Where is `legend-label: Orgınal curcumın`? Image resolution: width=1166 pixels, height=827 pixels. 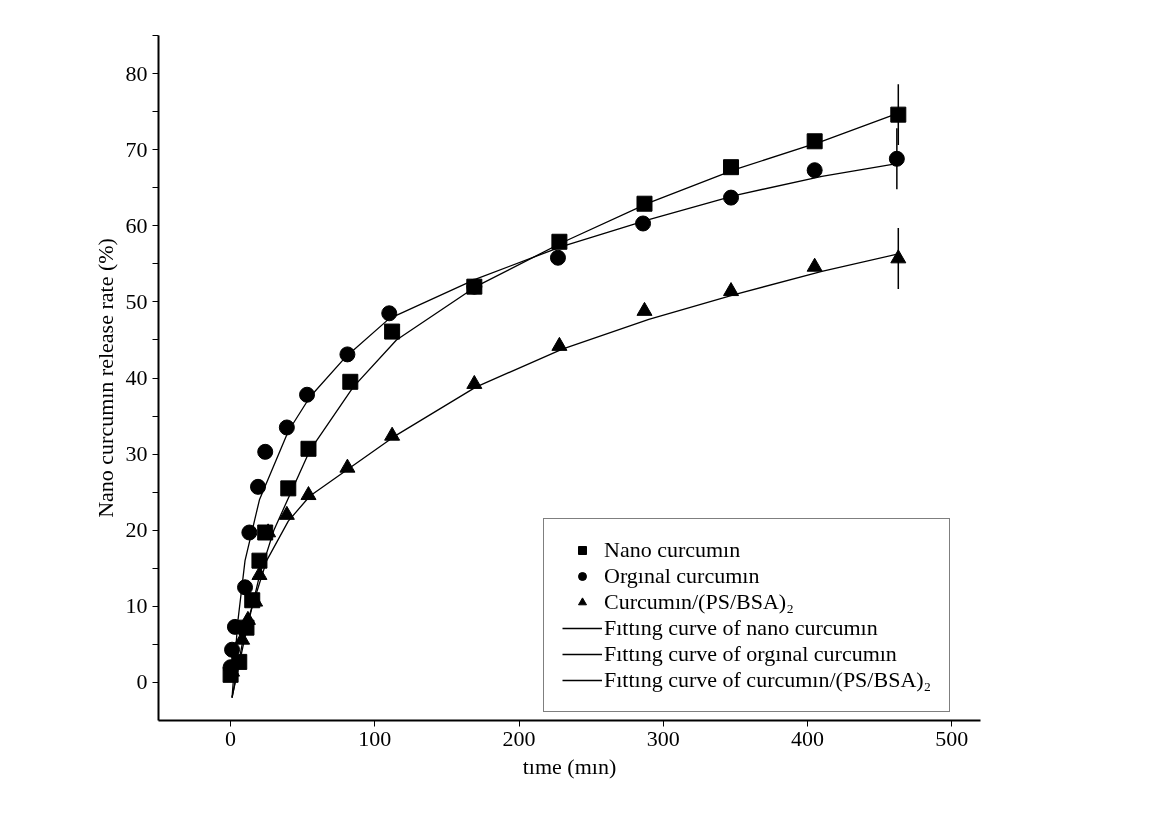 legend-label: Orgınal curcumın is located at coordinates (682, 576).